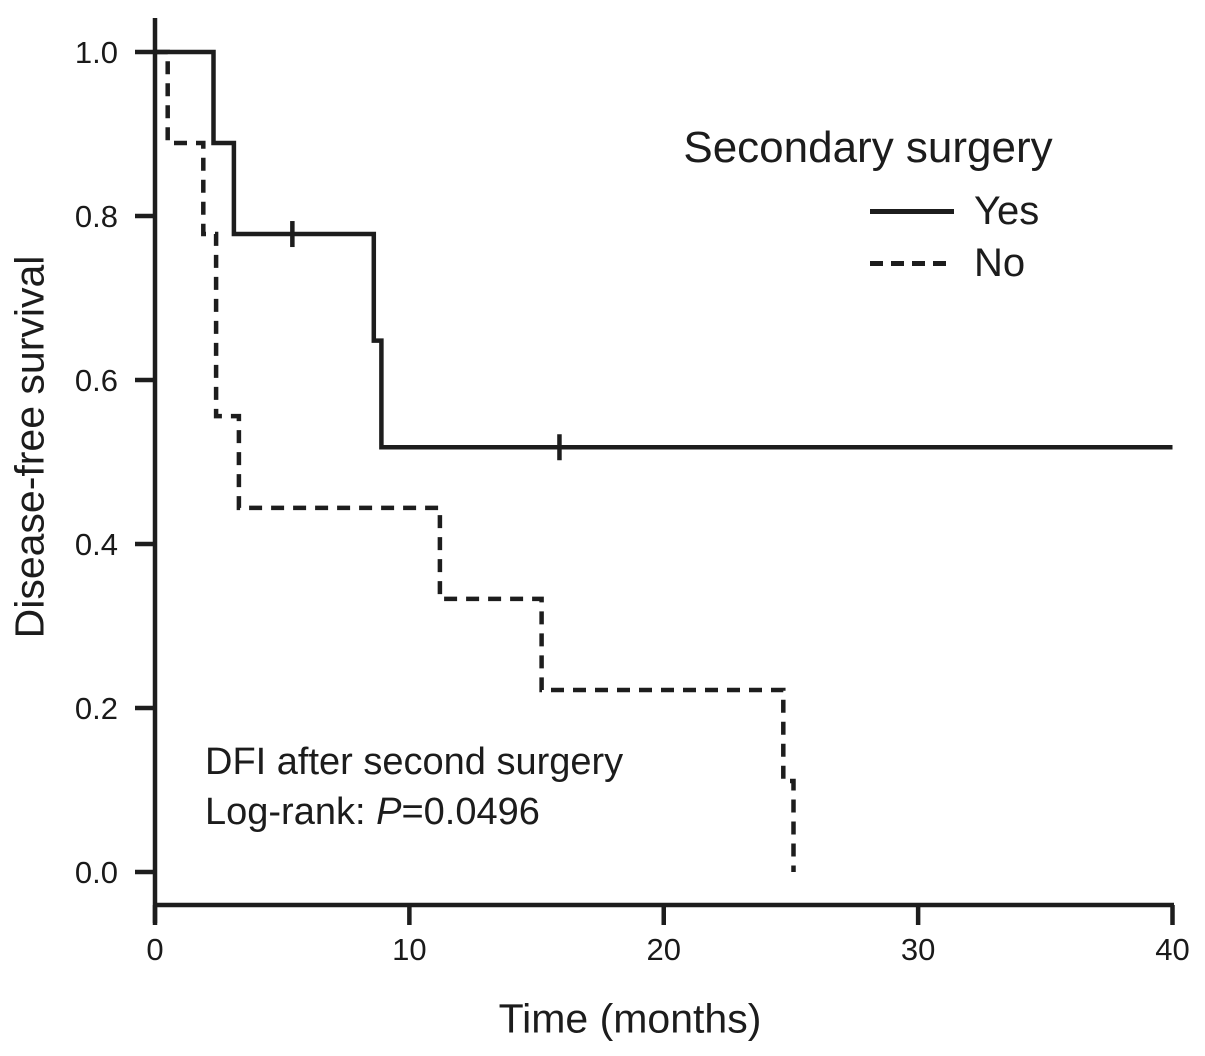 The width and height of the screenshot is (1205, 1056). What do you see at coordinates (291, 812) in the screenshot?
I see `annotation-logrank-prefix: Log-rank:` at bounding box center [291, 812].